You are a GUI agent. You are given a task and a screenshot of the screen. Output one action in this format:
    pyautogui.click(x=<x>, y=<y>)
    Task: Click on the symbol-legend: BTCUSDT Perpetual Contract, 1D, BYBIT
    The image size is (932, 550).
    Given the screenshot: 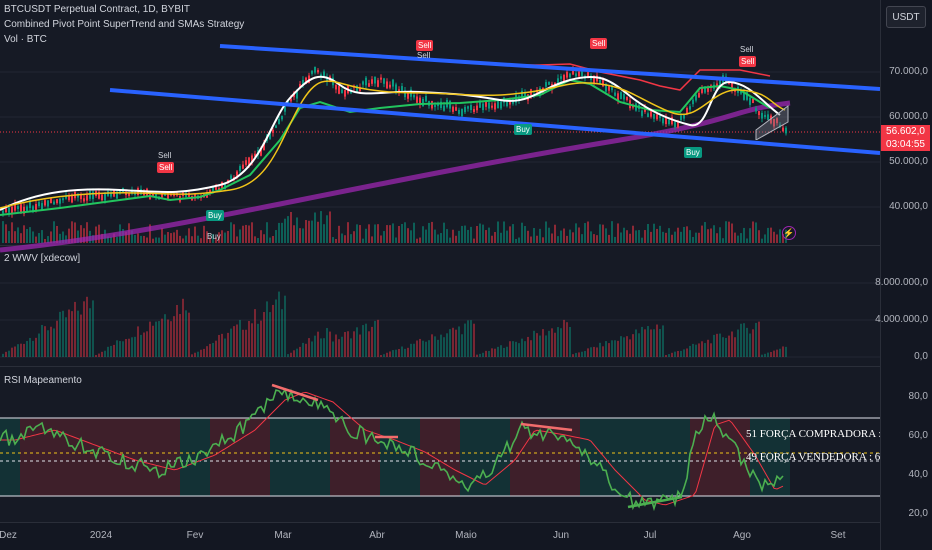 What is the action you would take?
    pyautogui.click(x=97, y=9)
    